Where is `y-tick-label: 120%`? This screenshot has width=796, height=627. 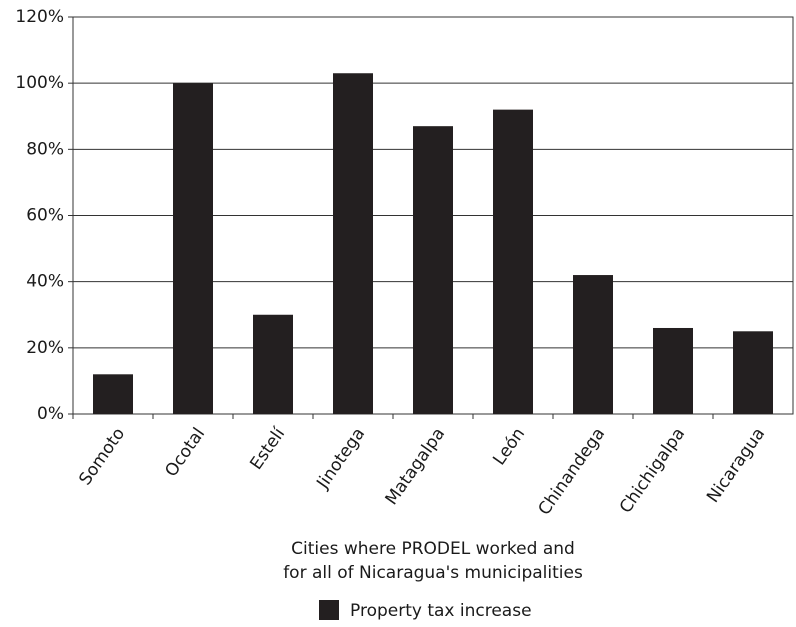
y-tick-label: 120% is located at coordinates (39, 17).